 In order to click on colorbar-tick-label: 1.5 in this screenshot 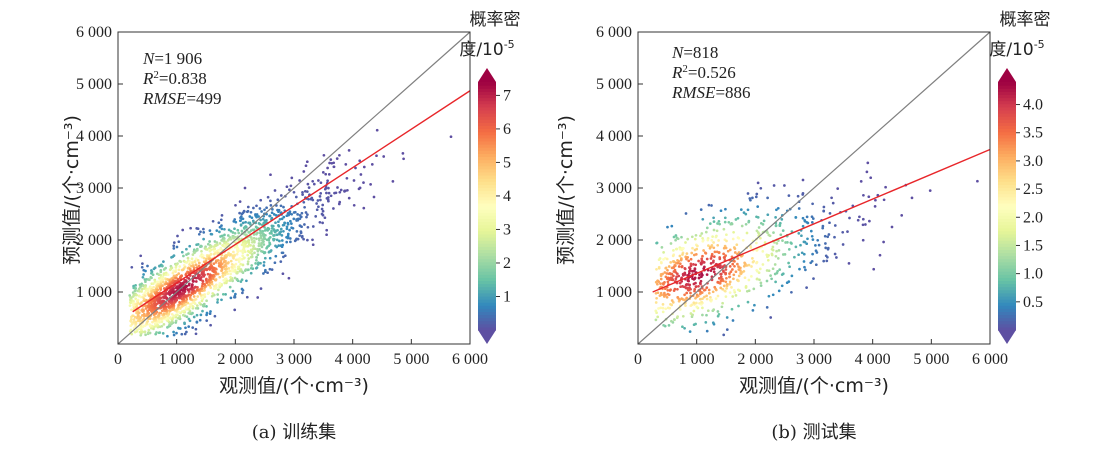, I will do `click(1033, 245)`.